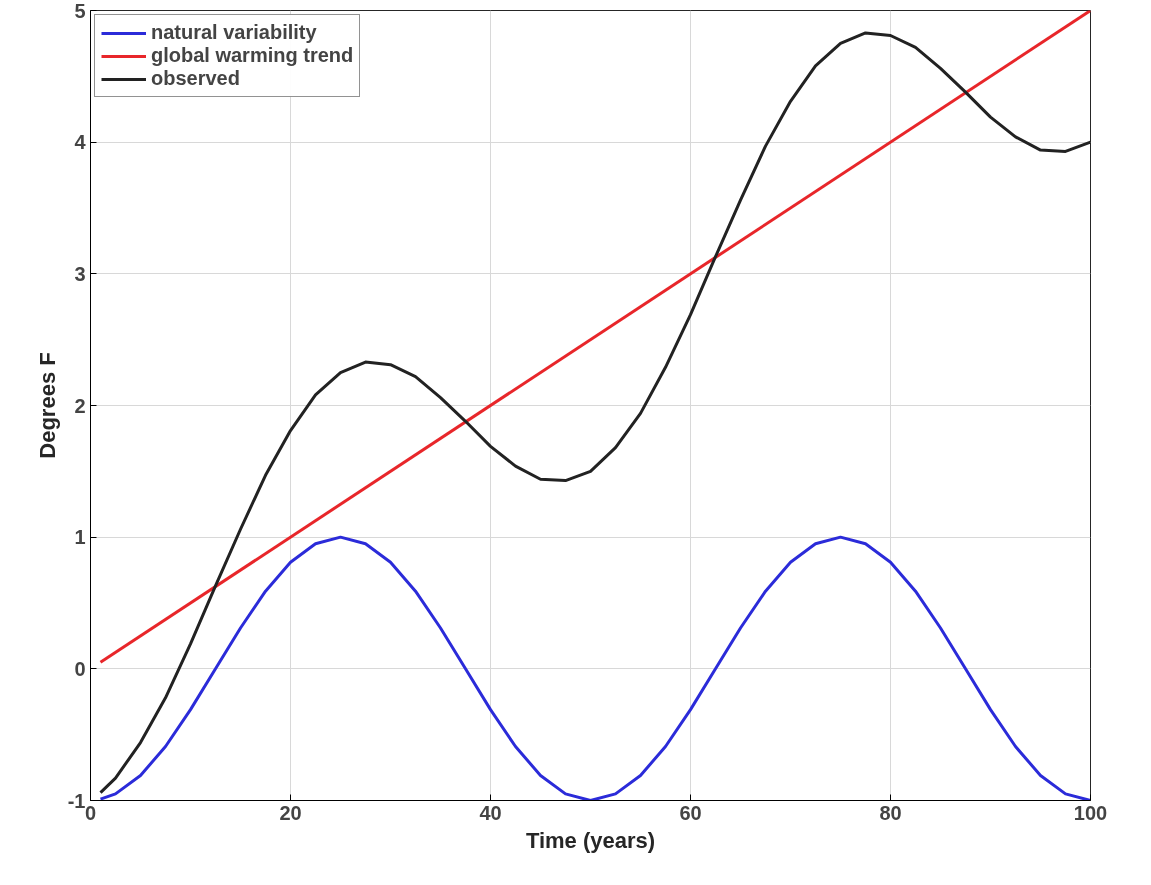  Describe the element at coordinates (234, 32) in the screenshot. I see `legend-label: natural variability` at that location.